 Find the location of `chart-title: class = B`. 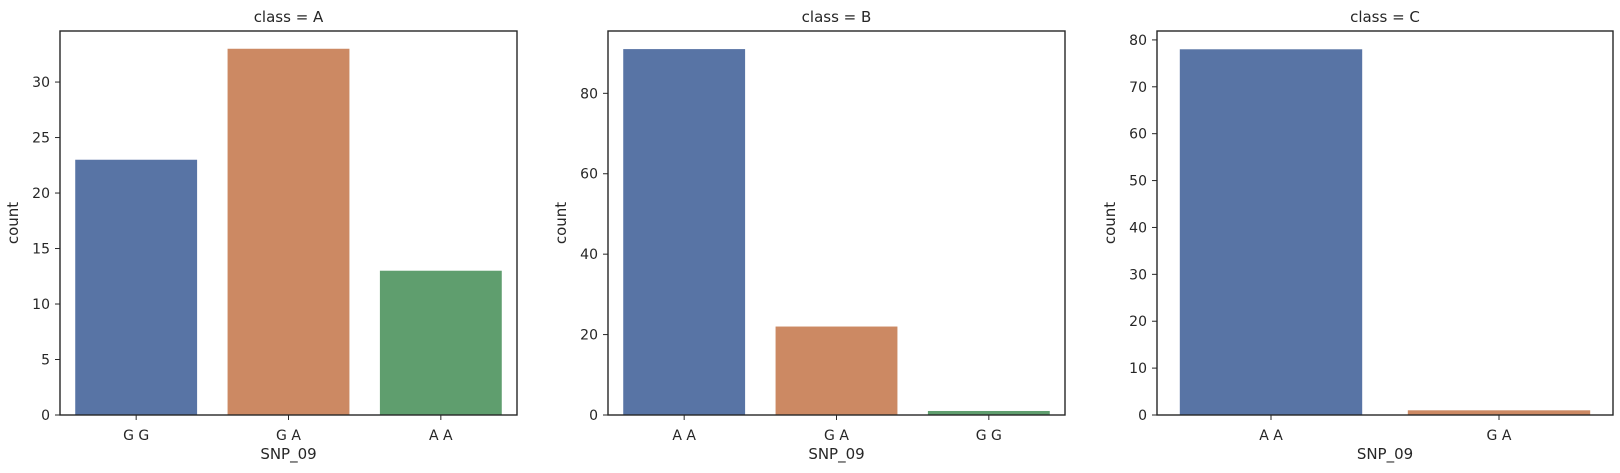

chart-title: class = B is located at coordinates (837, 17).